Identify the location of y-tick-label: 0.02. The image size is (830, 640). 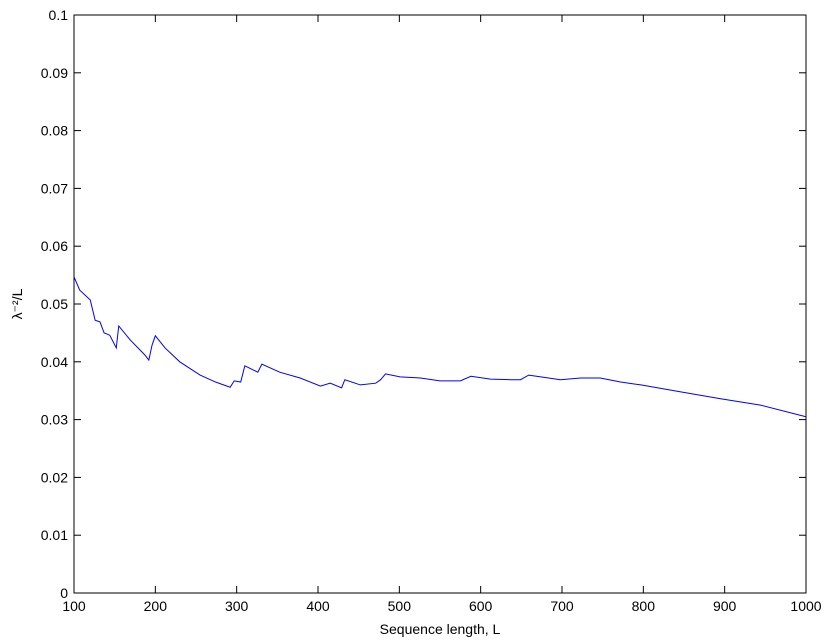
(54, 477).